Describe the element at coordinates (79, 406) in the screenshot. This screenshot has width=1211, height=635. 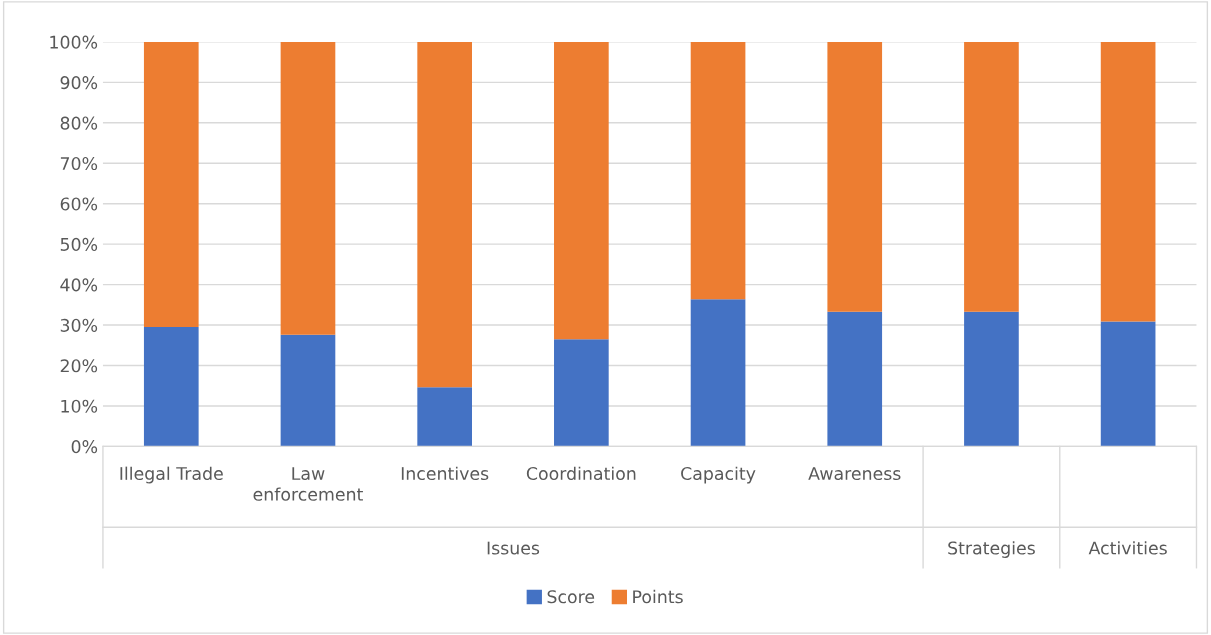
I see `y-tick-label: 10%` at that location.